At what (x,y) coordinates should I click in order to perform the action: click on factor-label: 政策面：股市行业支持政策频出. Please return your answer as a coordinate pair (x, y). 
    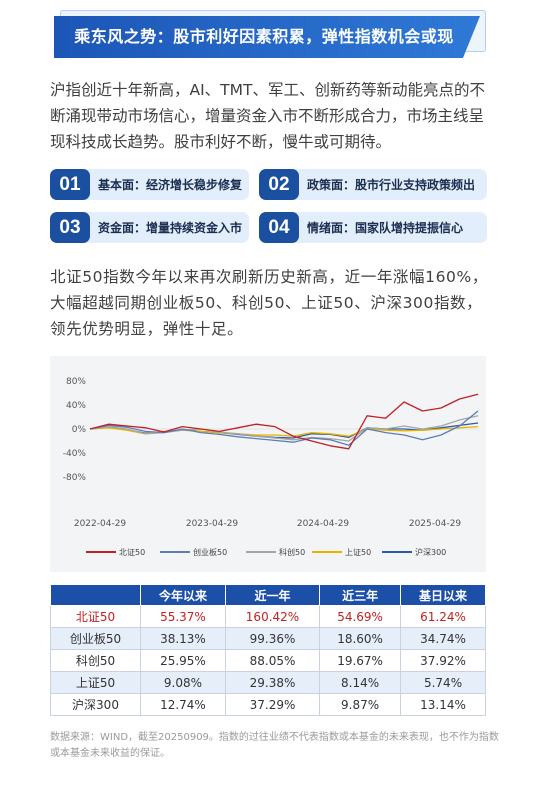
    Looking at the image, I should click on (391, 185).